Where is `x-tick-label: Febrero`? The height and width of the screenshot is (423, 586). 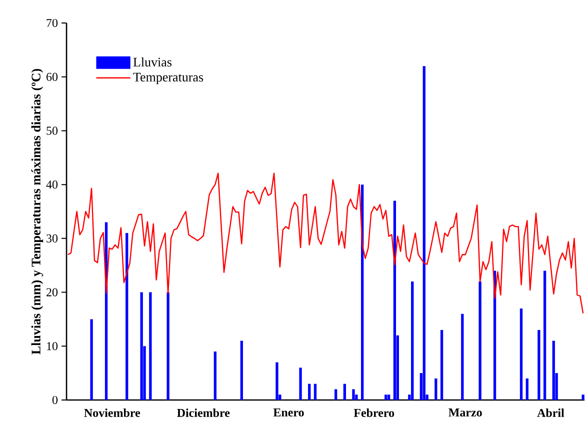
x-tick-label: Febrero is located at coordinates (374, 412).